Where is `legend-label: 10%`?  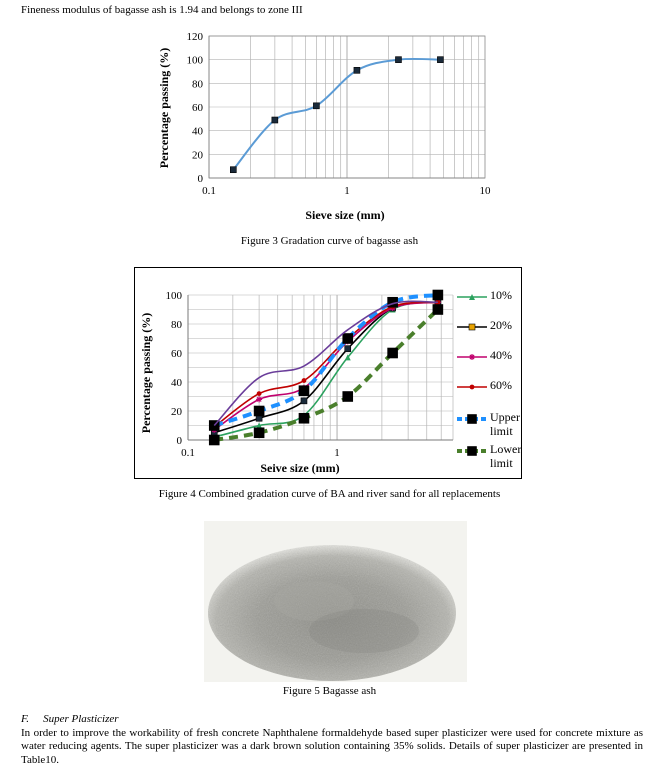
legend-label: 10% is located at coordinates (501, 295).